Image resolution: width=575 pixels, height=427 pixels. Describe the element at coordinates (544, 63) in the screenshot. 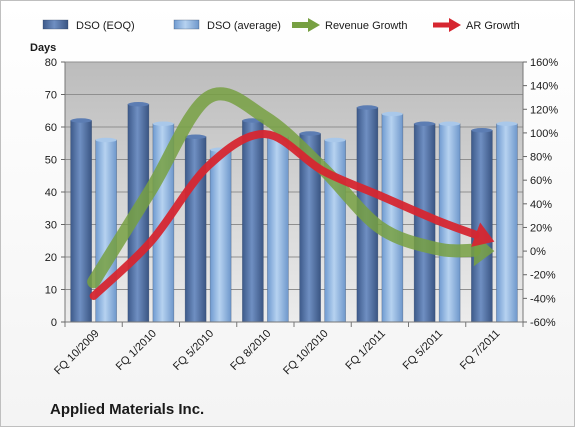

I see `y2-tick-label: 160%` at that location.